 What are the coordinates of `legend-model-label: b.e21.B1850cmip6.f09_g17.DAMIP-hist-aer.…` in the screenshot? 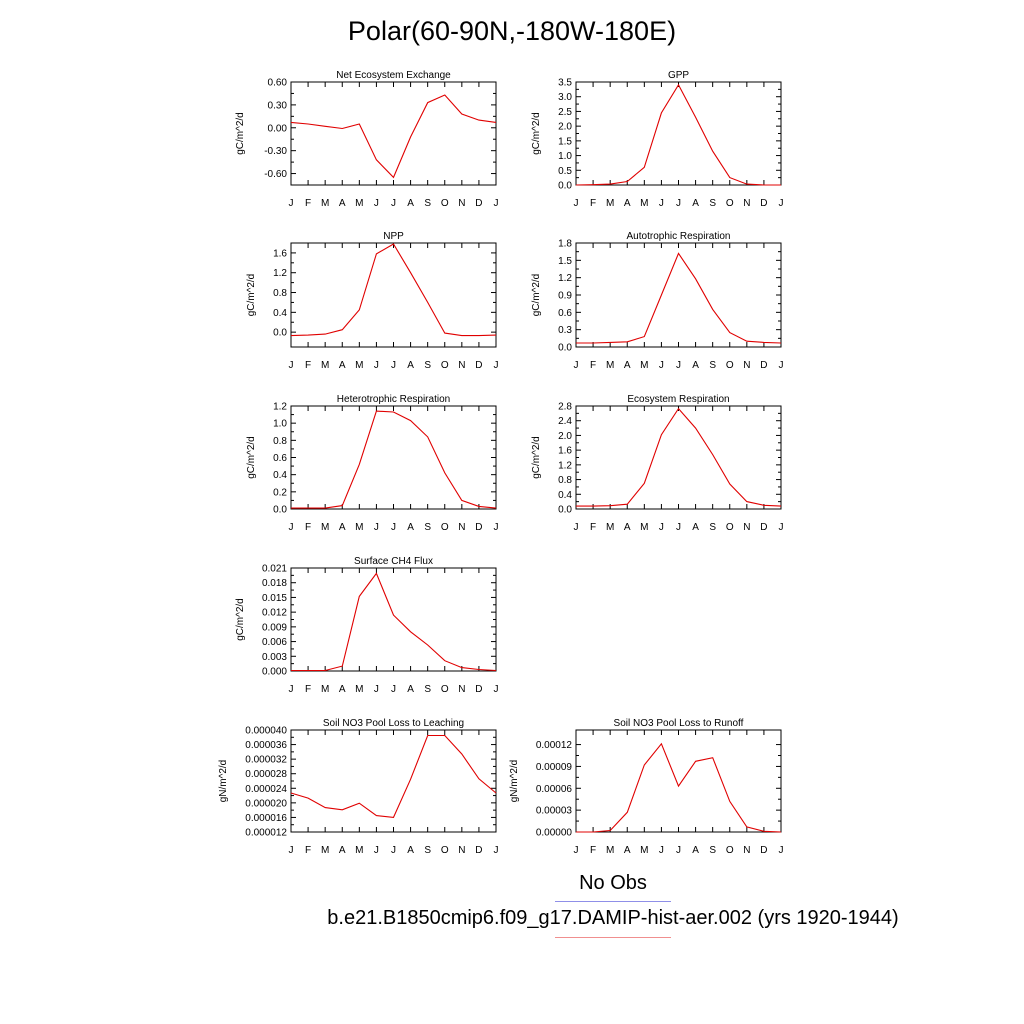 It's located at (613, 918).